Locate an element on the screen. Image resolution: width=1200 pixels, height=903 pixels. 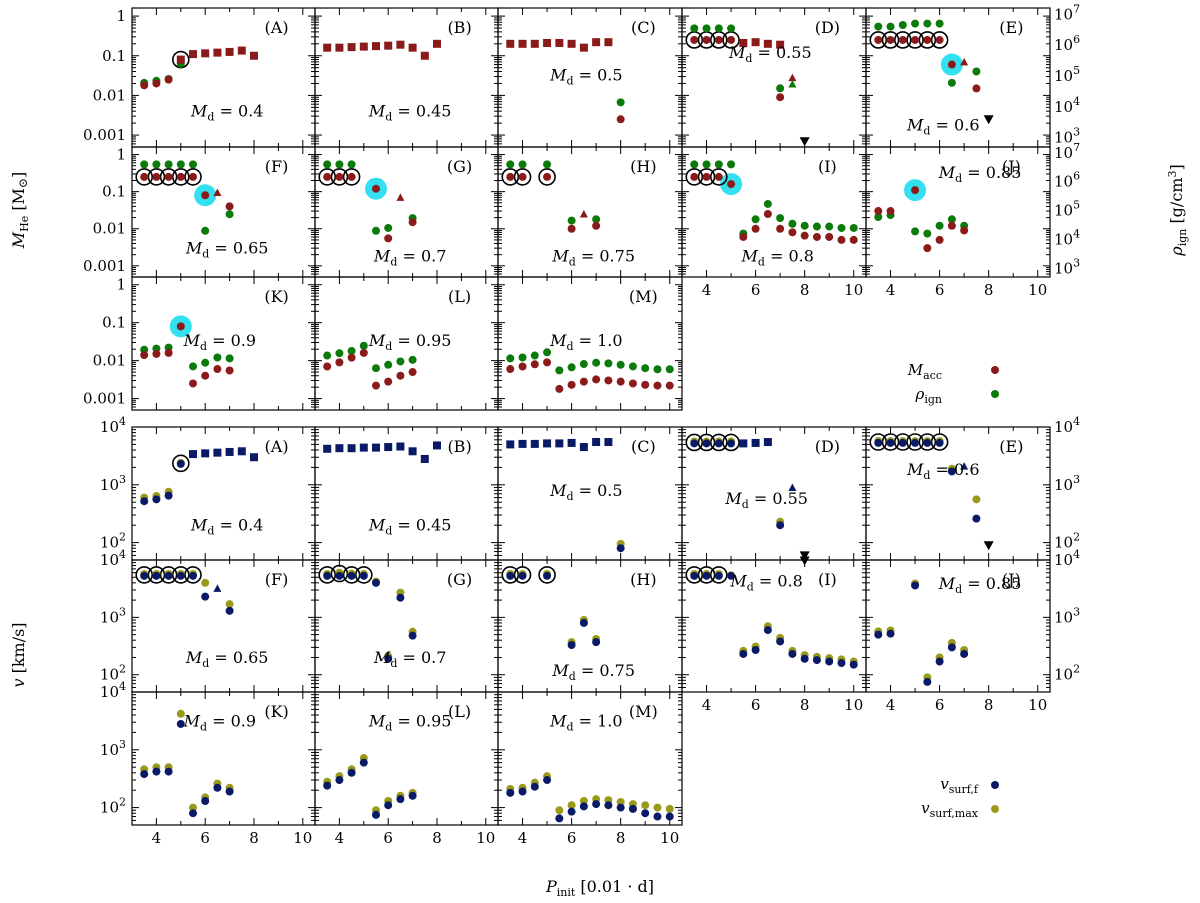
panel-letter: (E) is located at coordinates (1011, 27).